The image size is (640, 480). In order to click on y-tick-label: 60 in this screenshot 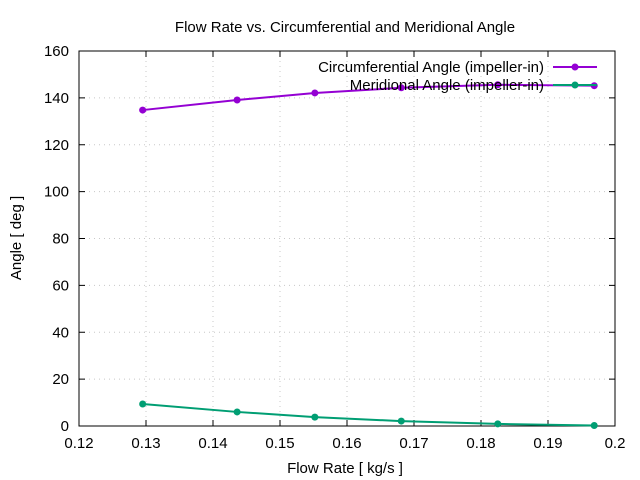, I will do `click(60, 285)`.